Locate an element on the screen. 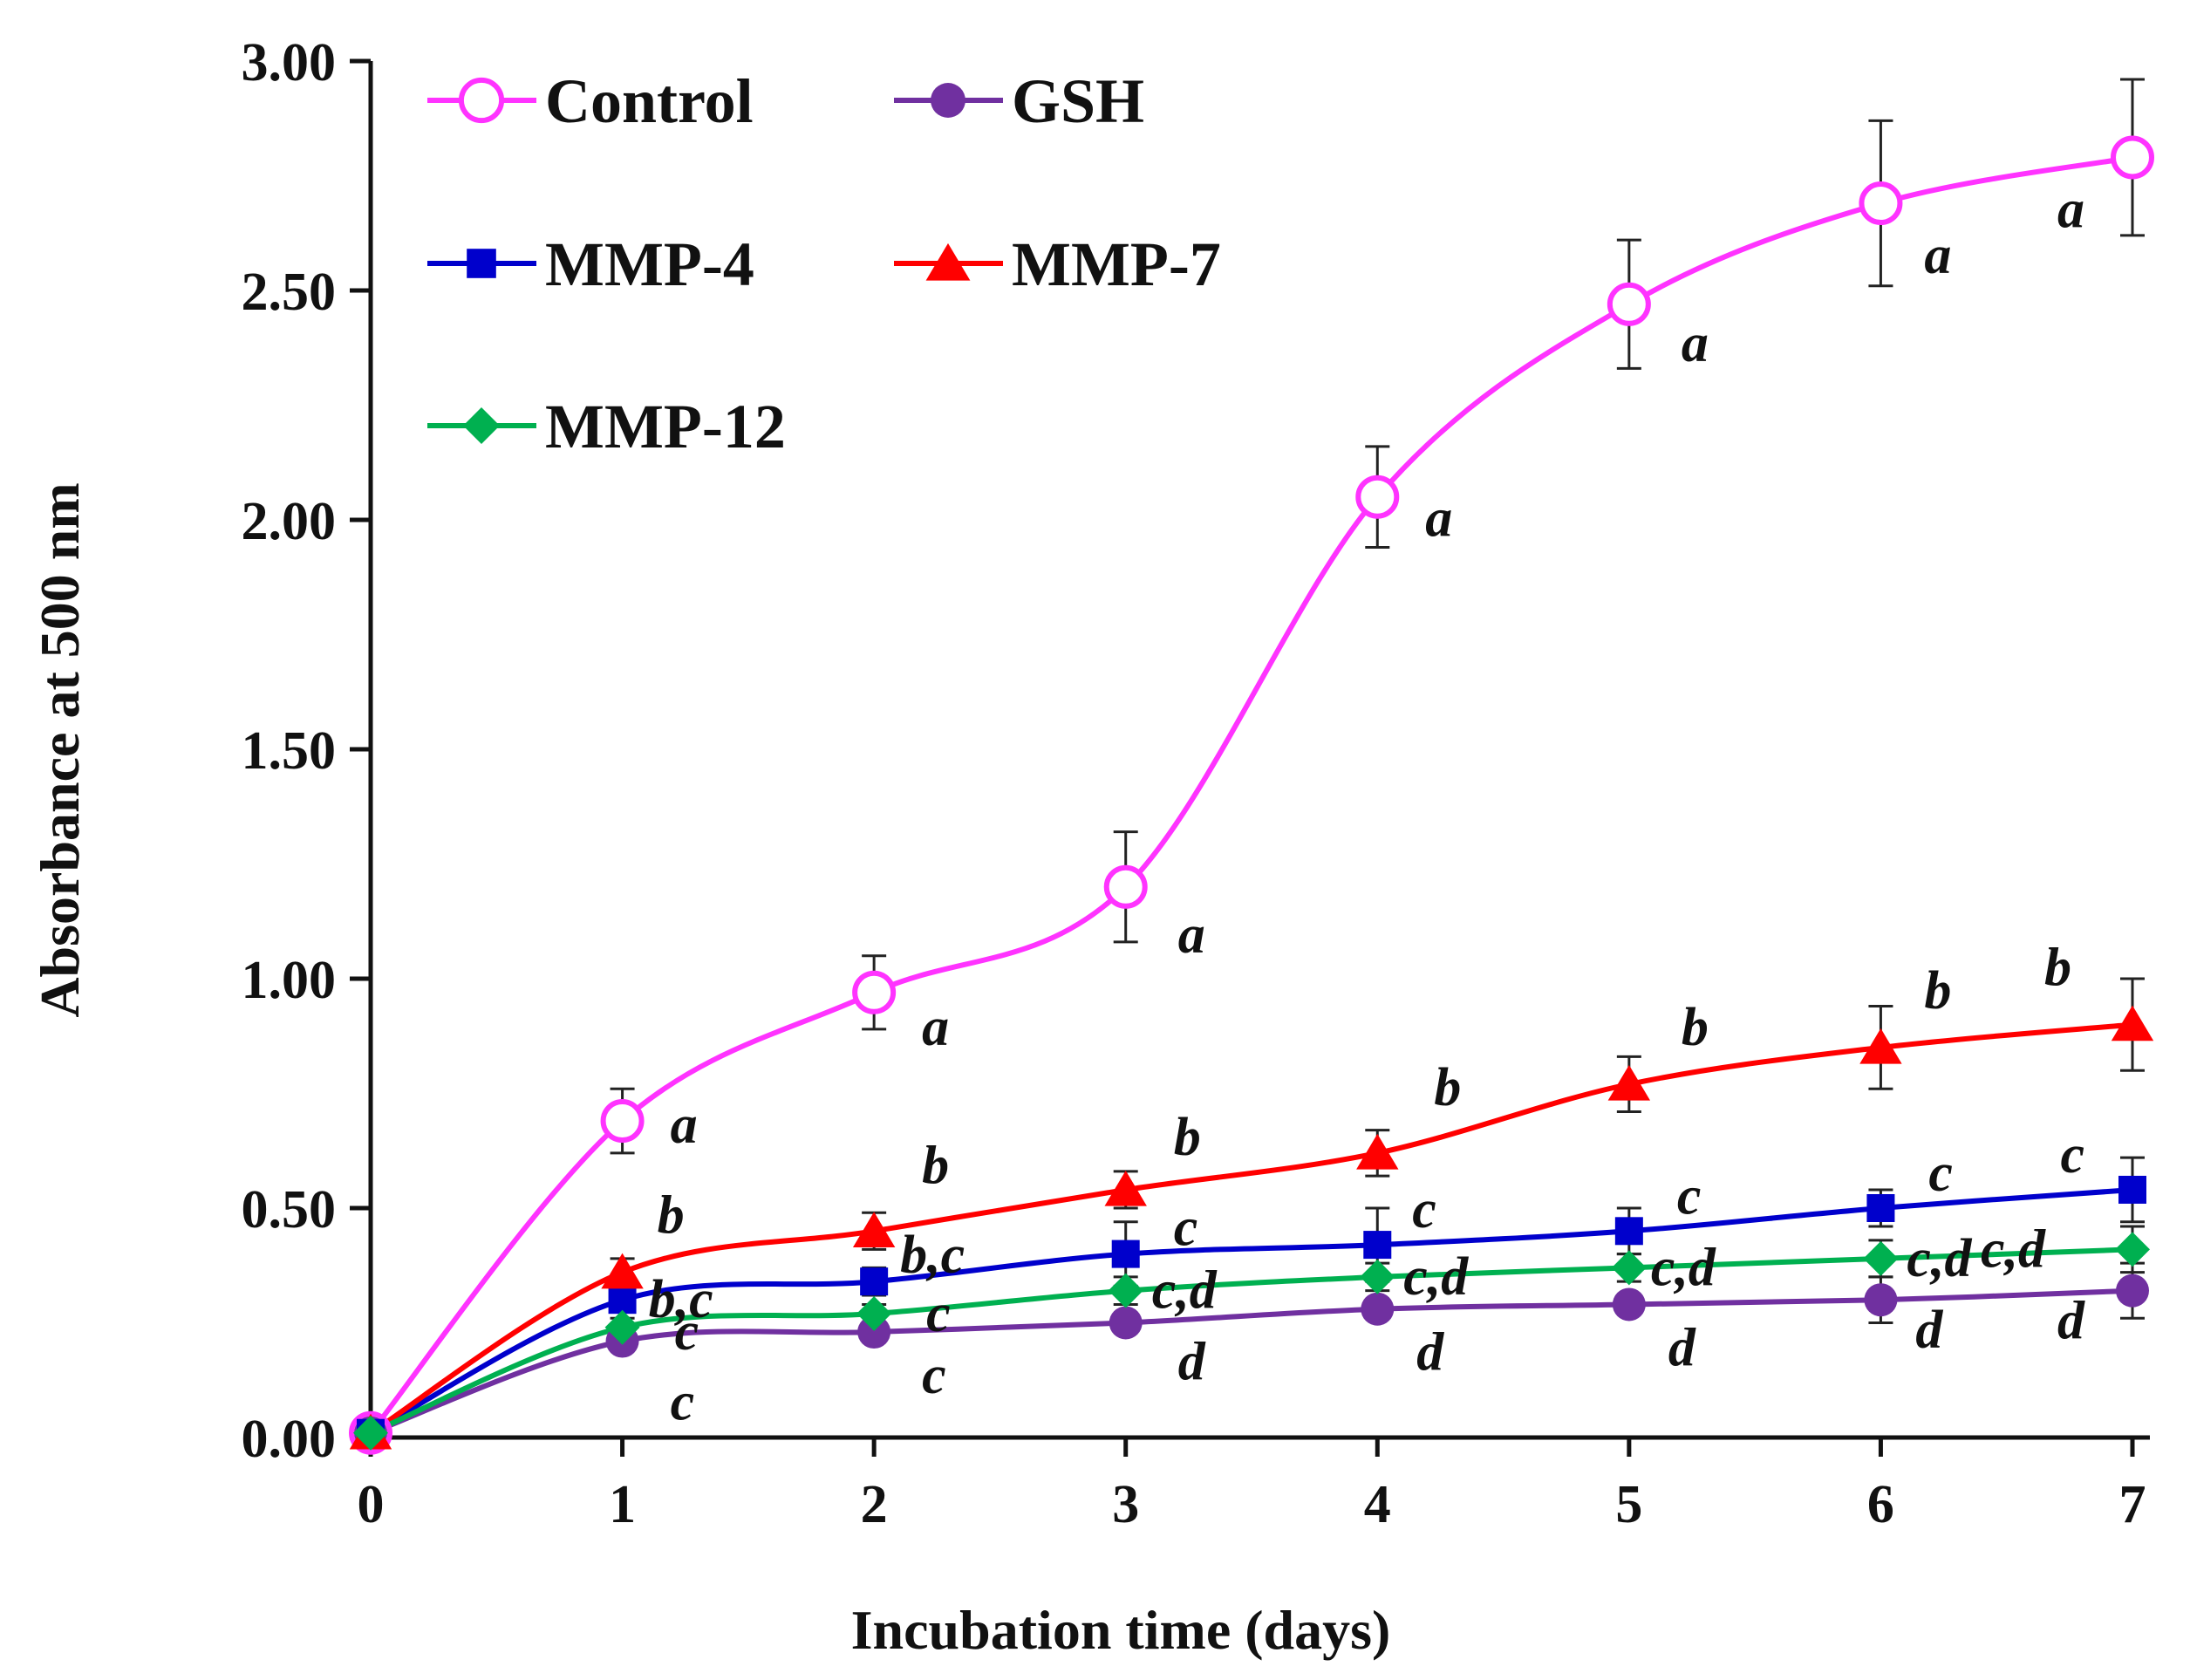  legend-label: MMP-7 is located at coordinates (1117, 264).